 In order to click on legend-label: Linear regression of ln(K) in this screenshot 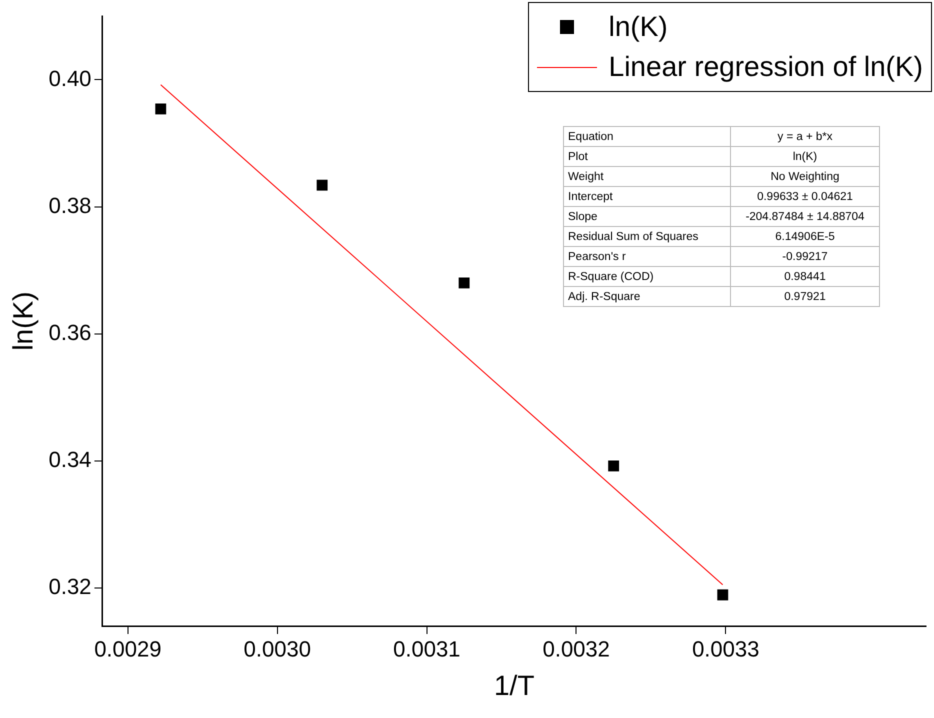, I will do `click(765, 67)`.